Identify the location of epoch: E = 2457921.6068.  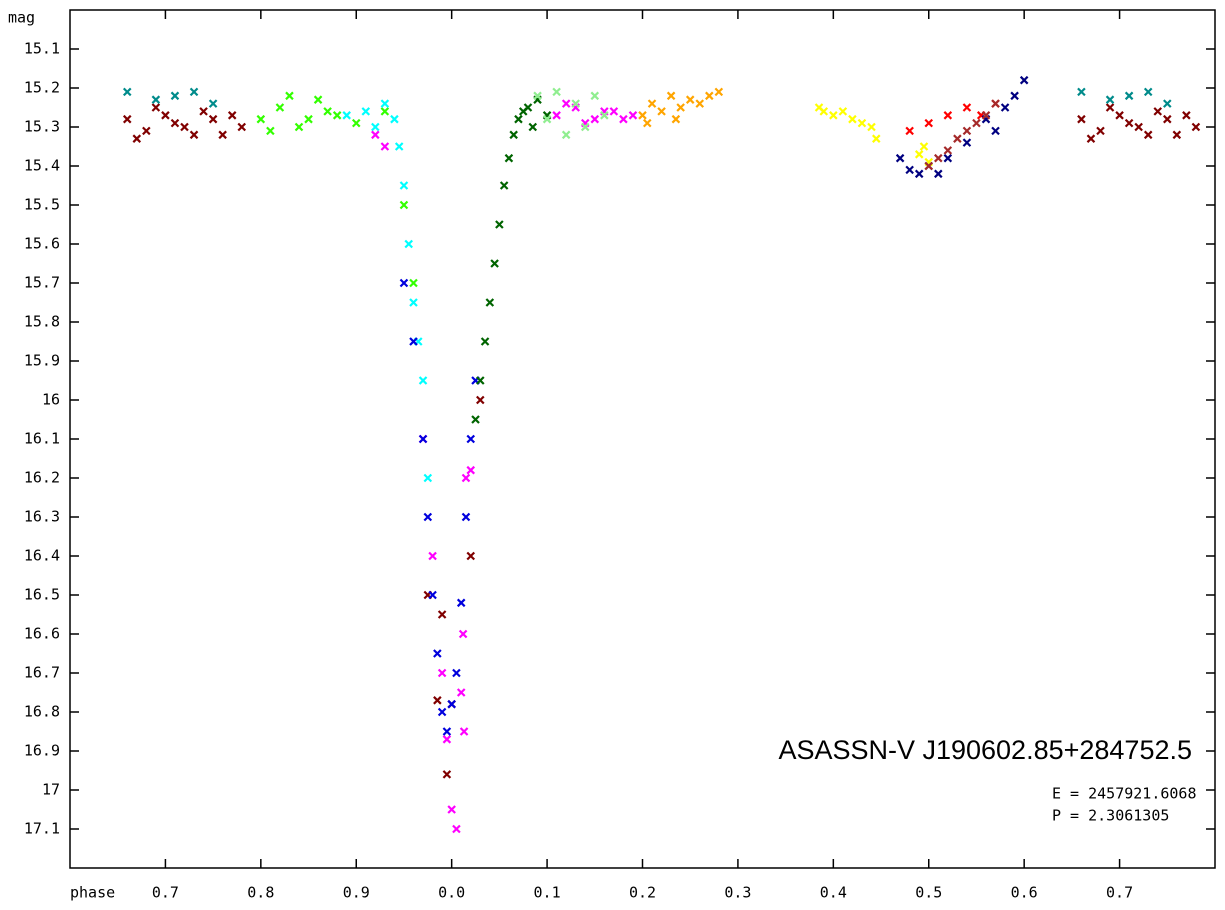
(1124, 794).